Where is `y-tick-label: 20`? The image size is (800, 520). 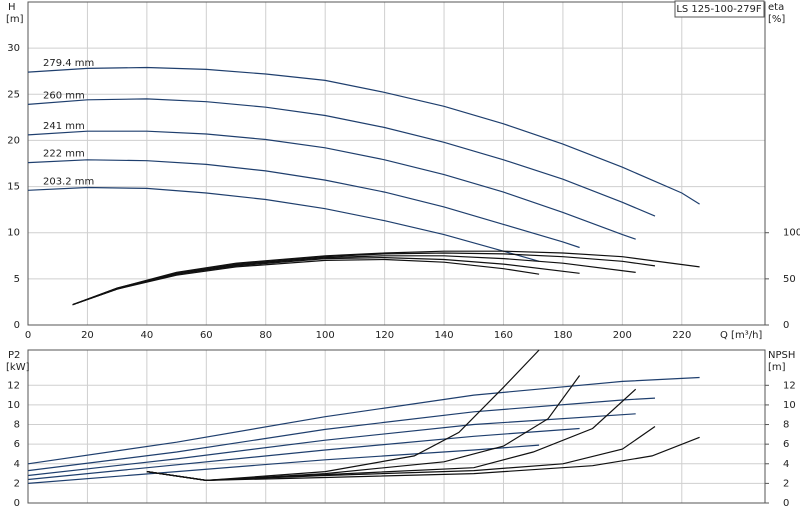
y-tick-label: 20 is located at coordinates (13, 140).